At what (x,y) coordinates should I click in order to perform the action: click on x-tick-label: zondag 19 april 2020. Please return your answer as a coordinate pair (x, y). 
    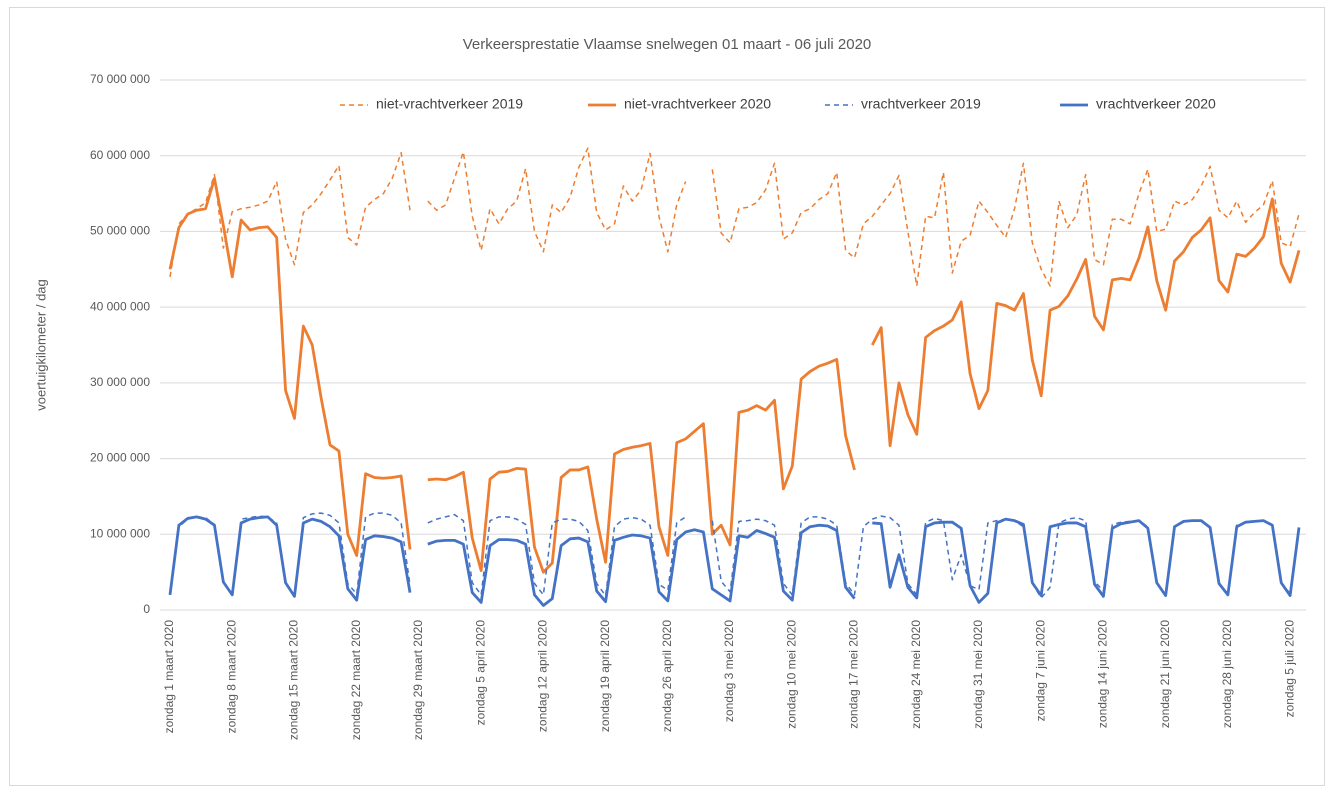
    Looking at the image, I should click on (605, 676).